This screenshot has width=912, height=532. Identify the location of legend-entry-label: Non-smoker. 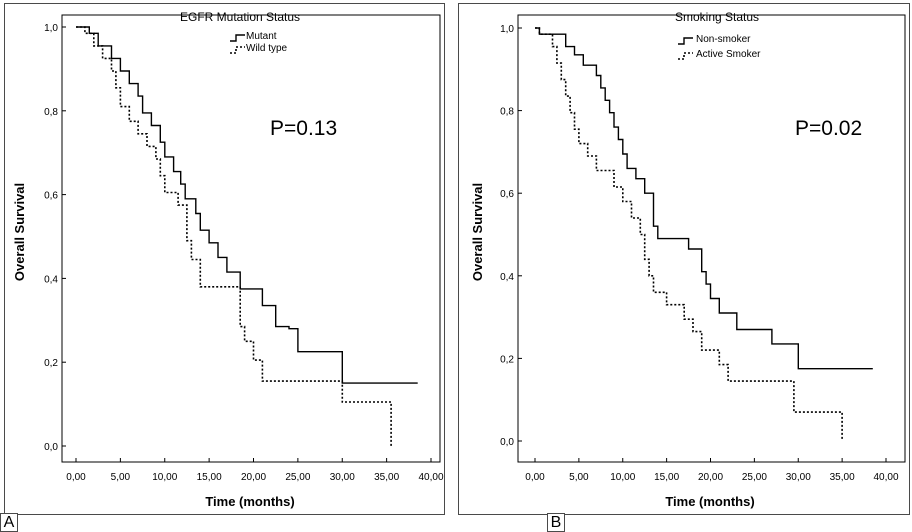
(723, 39).